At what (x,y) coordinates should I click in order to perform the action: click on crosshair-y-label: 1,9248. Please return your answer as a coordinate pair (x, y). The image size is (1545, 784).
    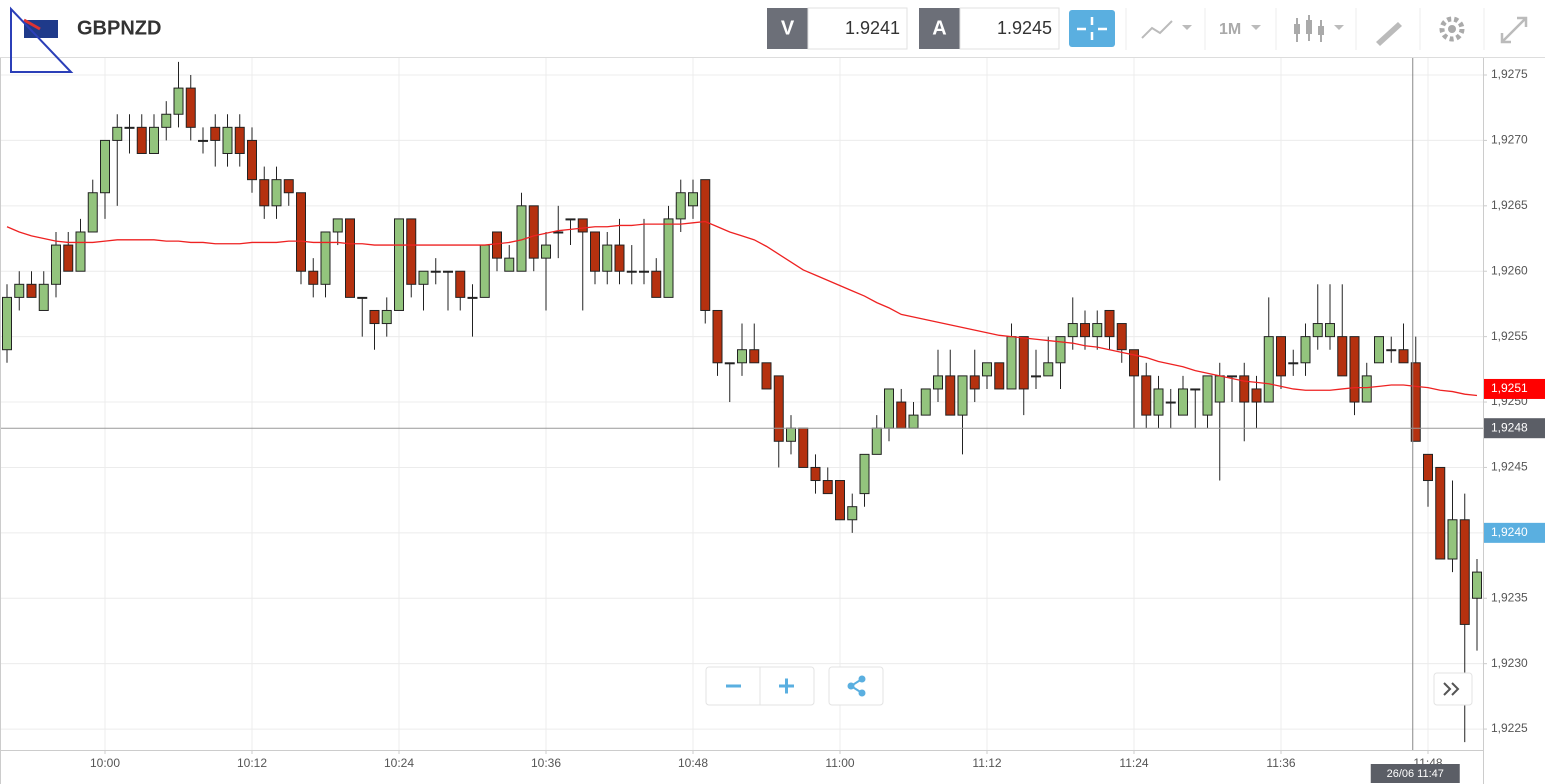
    Looking at the image, I should click on (1509, 427).